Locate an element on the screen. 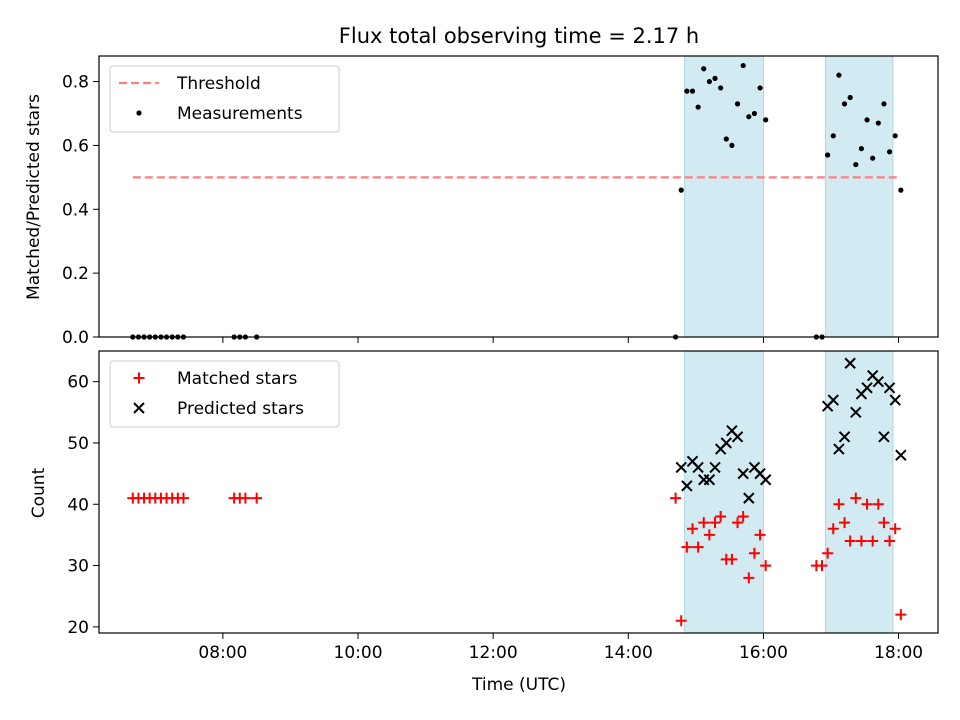 The width and height of the screenshot is (960, 720). x-tick-label: 16:00 is located at coordinates (763, 653).